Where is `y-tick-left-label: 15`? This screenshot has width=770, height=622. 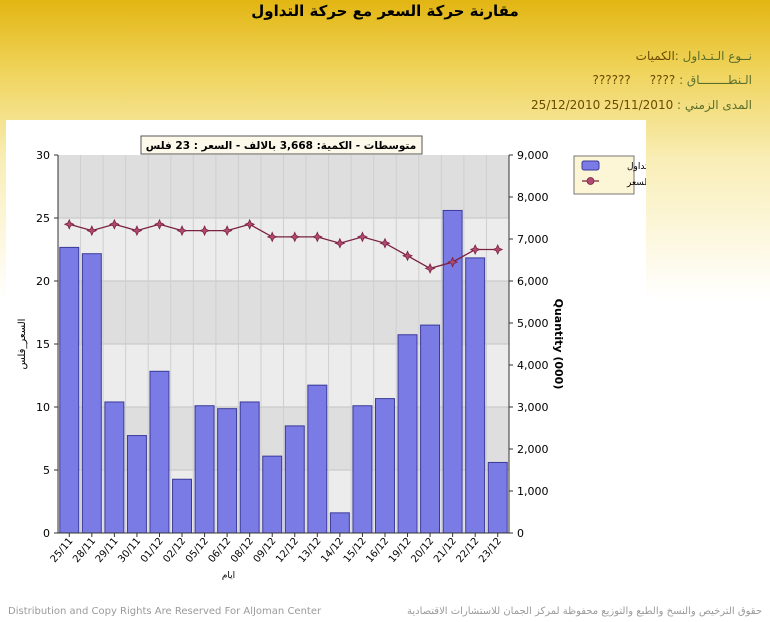 y-tick-left-label: 15 is located at coordinates (43, 344).